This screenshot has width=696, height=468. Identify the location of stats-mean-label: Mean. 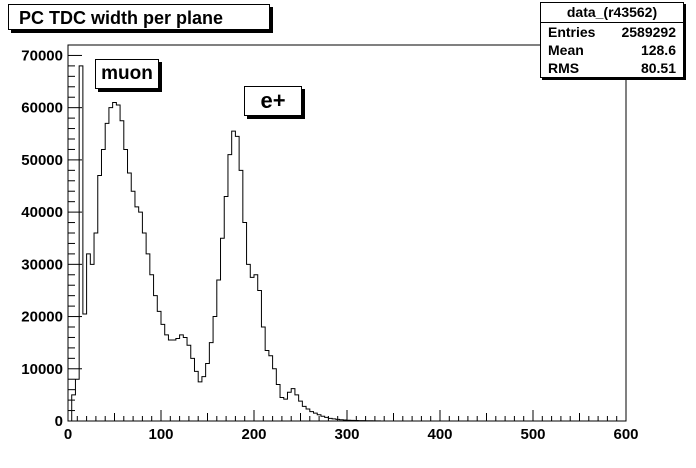
(566, 50).